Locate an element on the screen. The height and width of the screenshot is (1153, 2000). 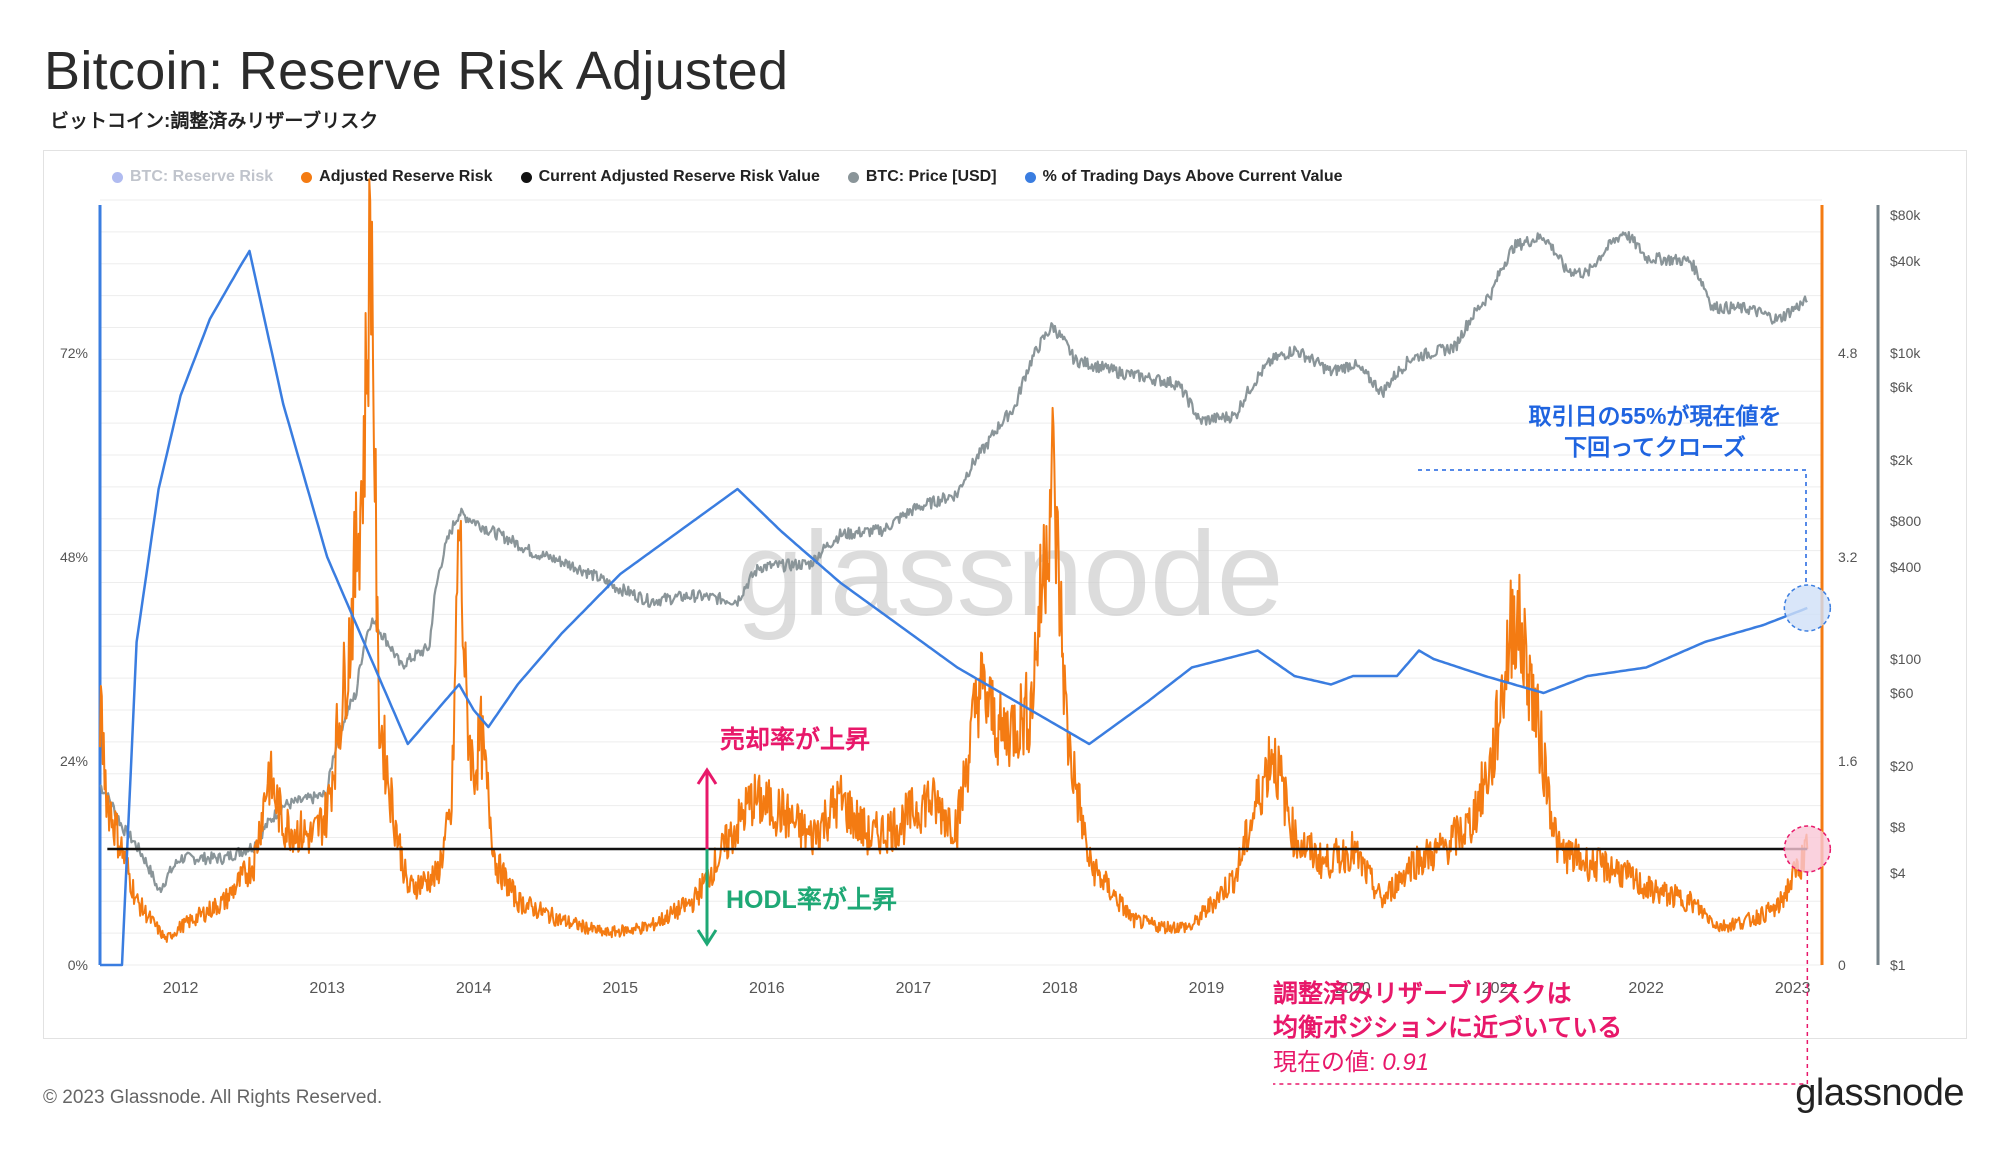
price-axis-tick-label: $20 is located at coordinates (1902, 766).